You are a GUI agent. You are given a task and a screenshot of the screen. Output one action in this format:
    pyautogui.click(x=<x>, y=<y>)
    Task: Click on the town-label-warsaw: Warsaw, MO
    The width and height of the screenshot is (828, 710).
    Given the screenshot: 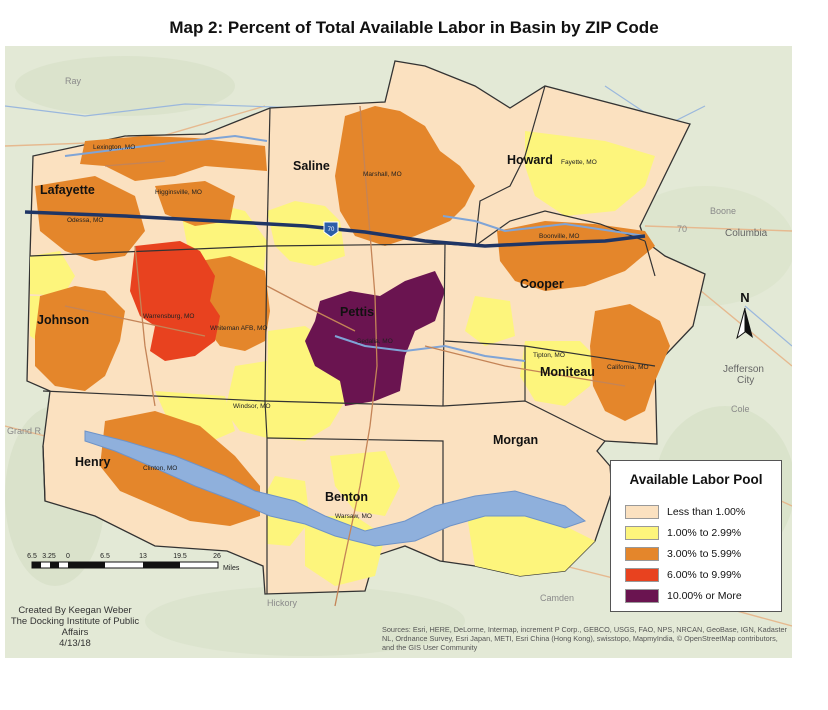 What is the action you would take?
    pyautogui.click(x=353, y=516)
    